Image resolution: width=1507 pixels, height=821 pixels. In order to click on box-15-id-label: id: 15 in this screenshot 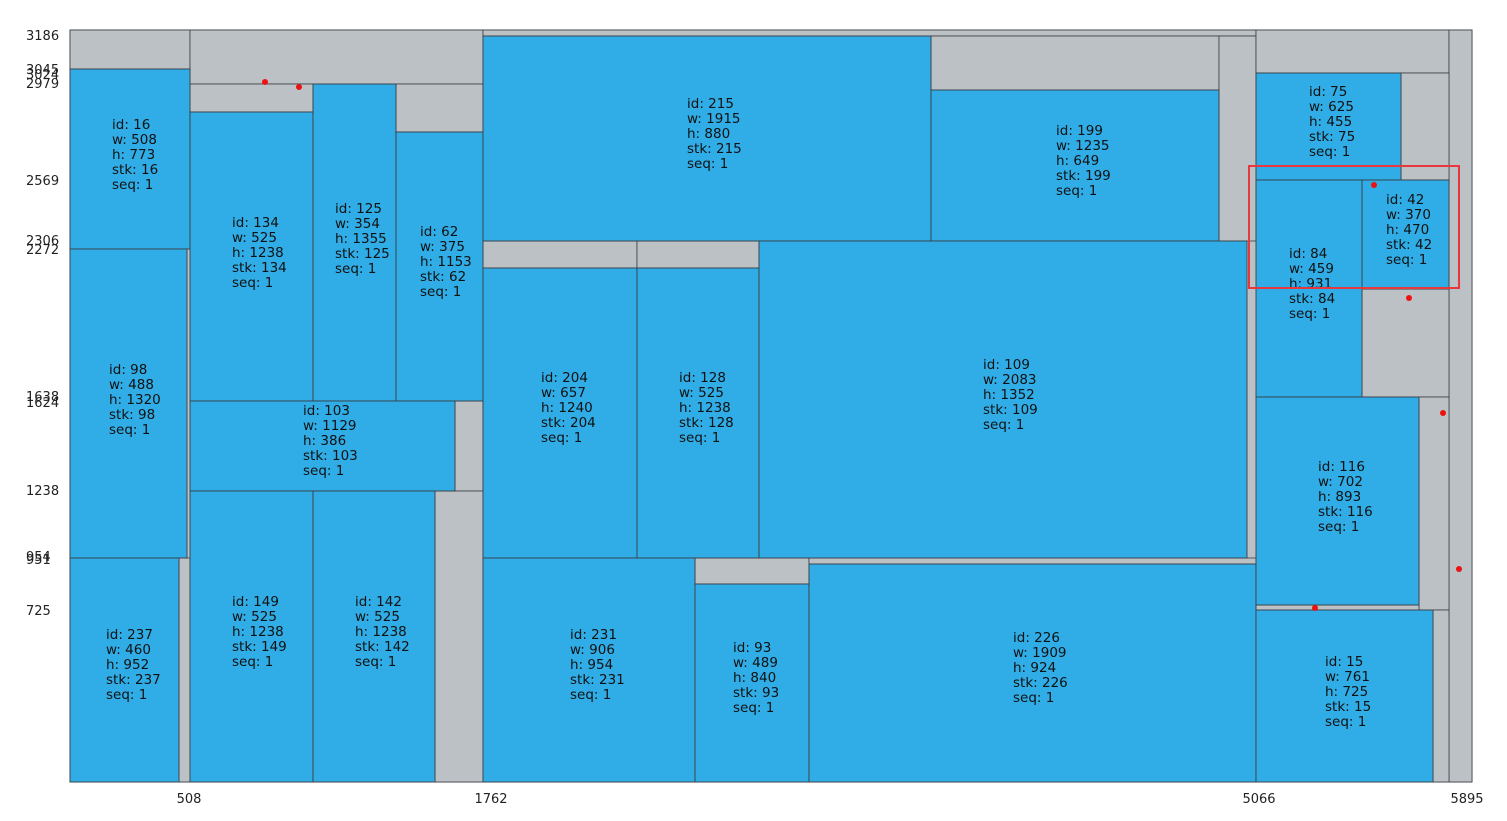, I will do `click(1344, 662)`.